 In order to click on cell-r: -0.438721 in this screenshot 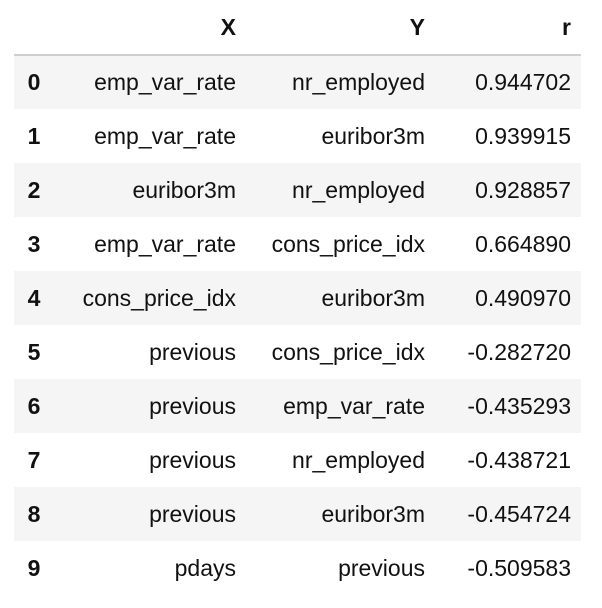, I will do `click(519, 459)`.